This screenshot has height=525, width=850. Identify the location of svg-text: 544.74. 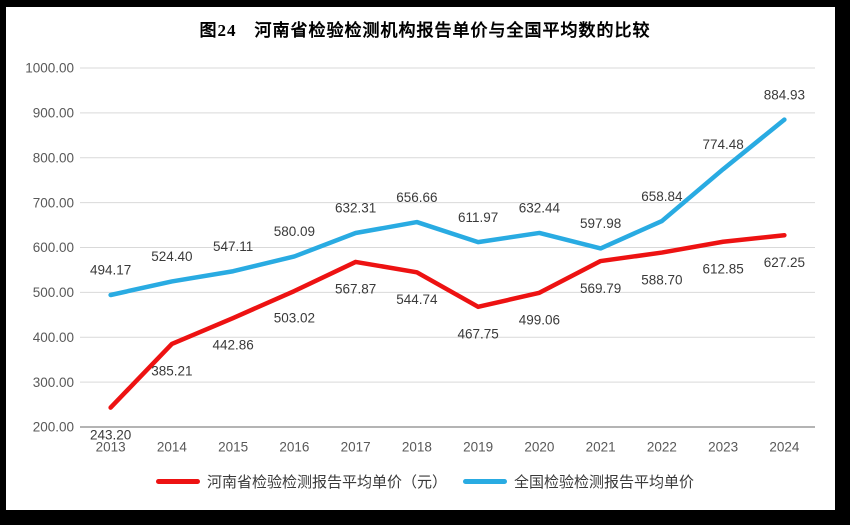
(417, 299).